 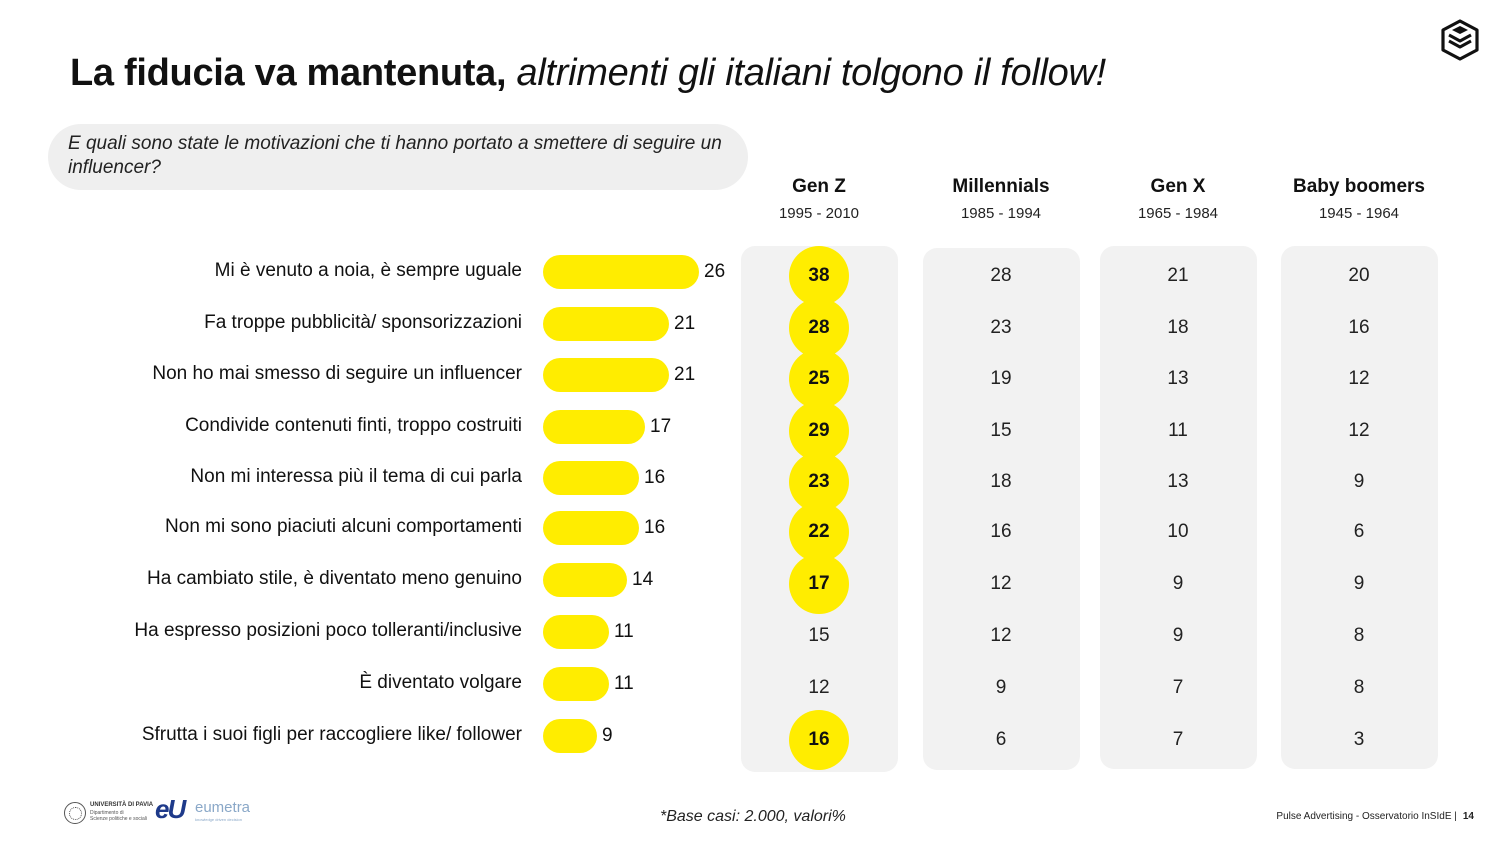 I want to click on page-number: 14, so click(x=1468, y=816).